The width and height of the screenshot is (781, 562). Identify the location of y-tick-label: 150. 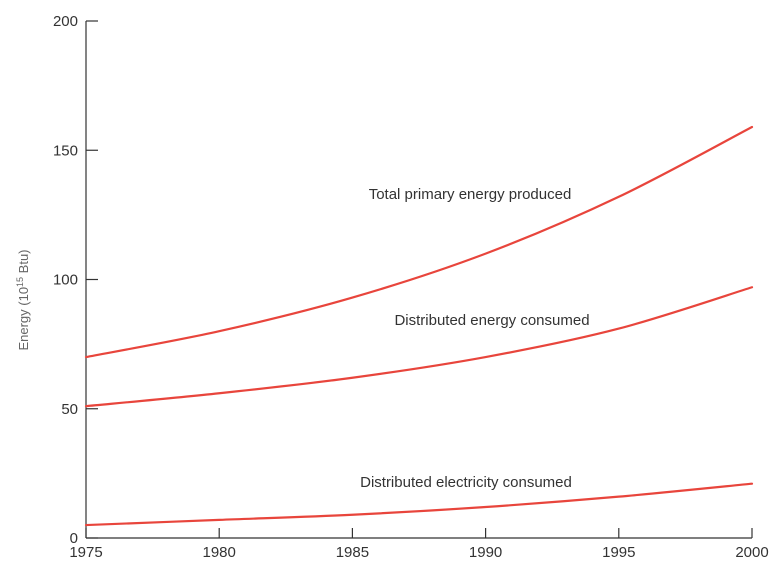
(65, 150).